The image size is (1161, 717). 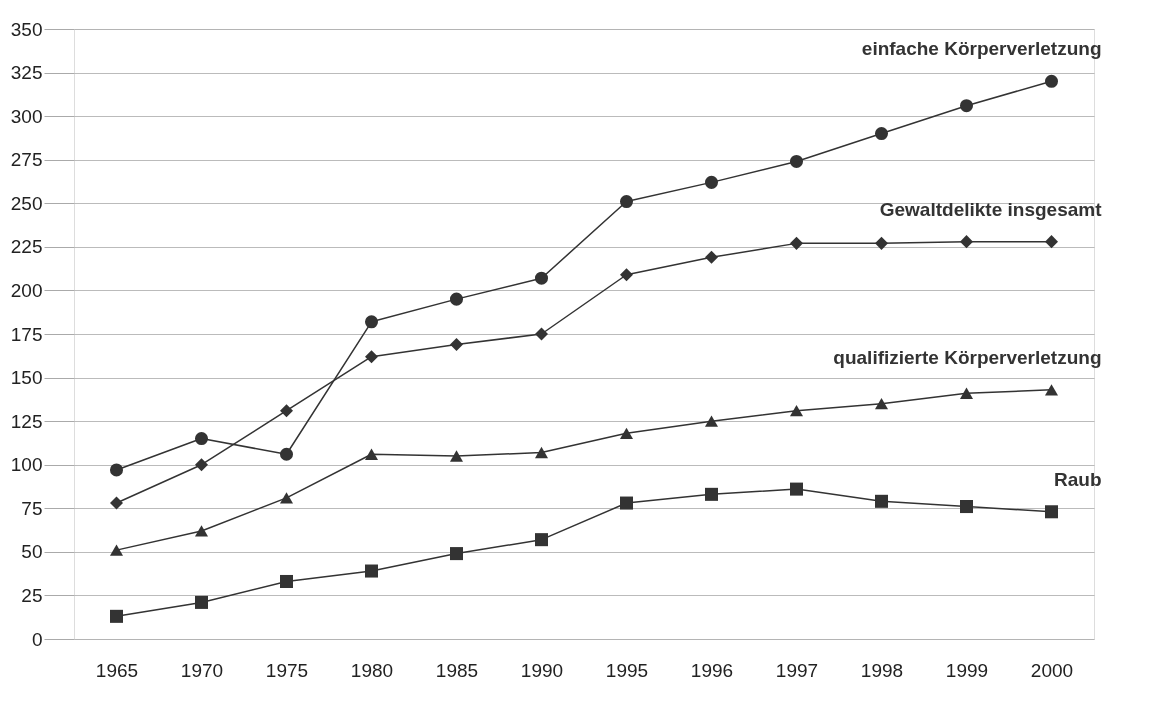 I want to click on y-tick-label: 50, so click(x=32, y=552).